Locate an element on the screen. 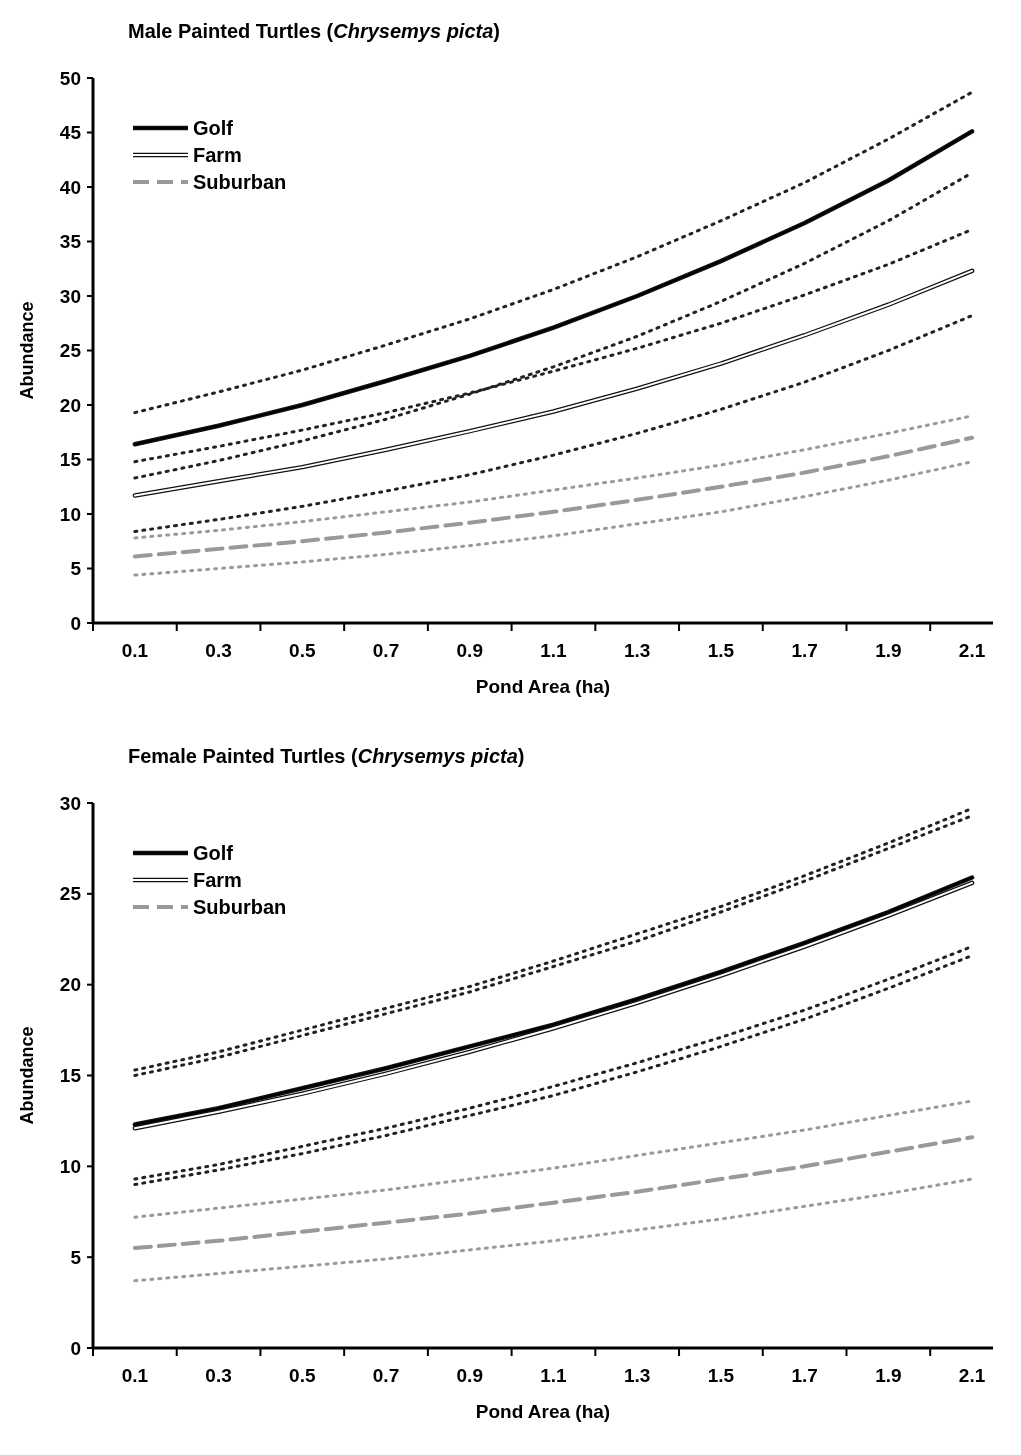  y-tick-label: 50 is located at coordinates (70, 78).